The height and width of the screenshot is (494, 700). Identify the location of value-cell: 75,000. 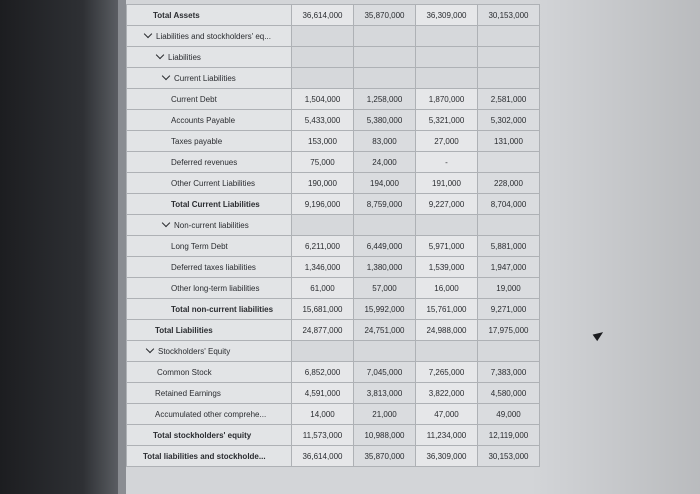
(322, 162).